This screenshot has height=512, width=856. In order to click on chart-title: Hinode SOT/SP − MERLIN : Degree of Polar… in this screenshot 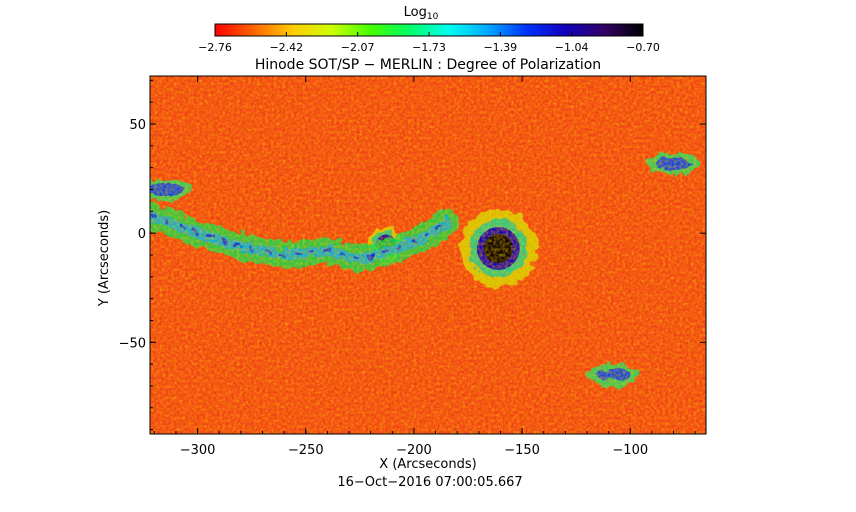, I will do `click(428, 65)`.